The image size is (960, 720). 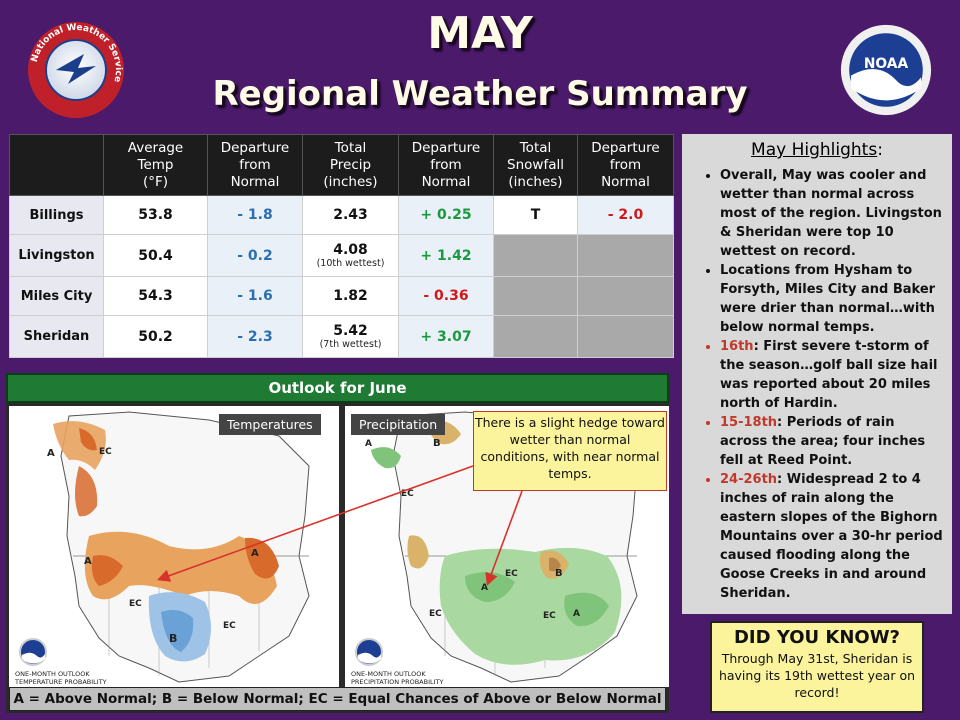 What do you see at coordinates (155, 215) in the screenshot?
I see `avg-temp: 53.8` at bounding box center [155, 215].